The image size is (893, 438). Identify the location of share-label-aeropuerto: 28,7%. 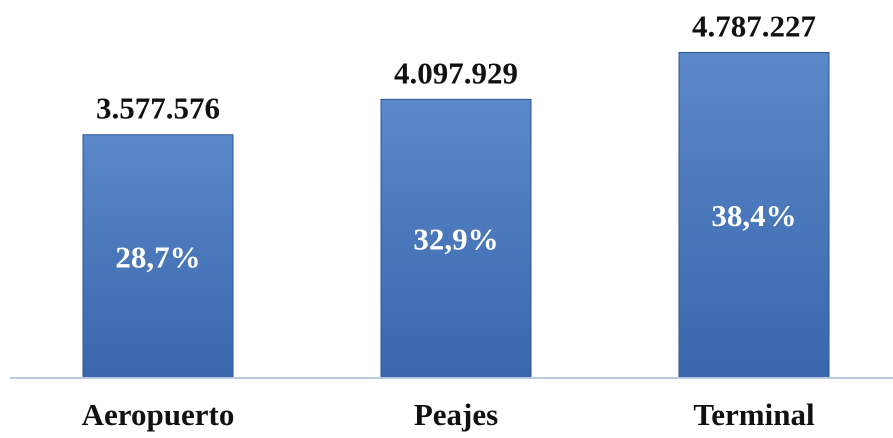
(157, 256).